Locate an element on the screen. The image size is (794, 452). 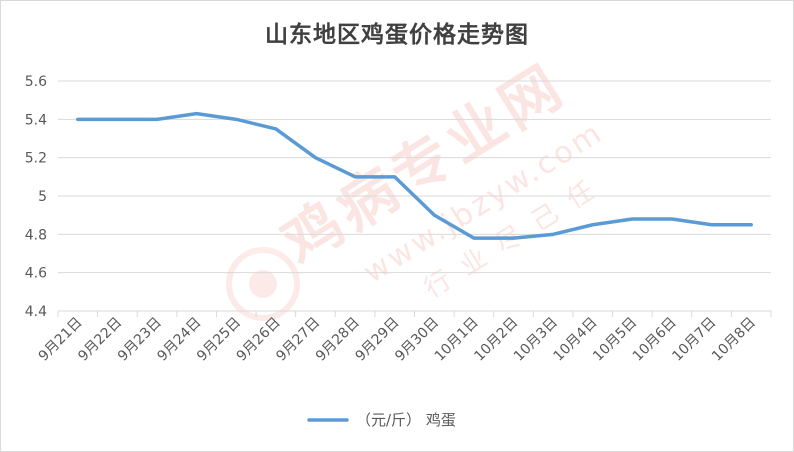
watermark-logo-icon is located at coordinates (263, 284).